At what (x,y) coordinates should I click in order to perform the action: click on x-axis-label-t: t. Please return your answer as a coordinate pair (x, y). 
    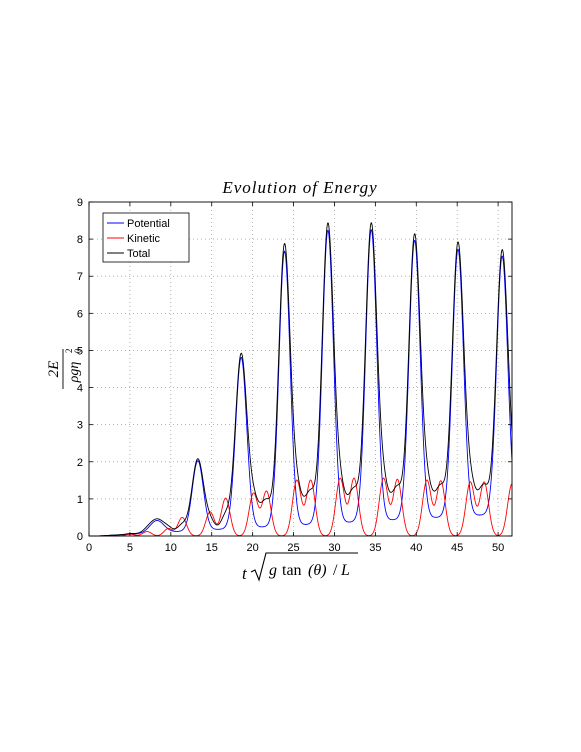
    Looking at the image, I should click on (245, 573).